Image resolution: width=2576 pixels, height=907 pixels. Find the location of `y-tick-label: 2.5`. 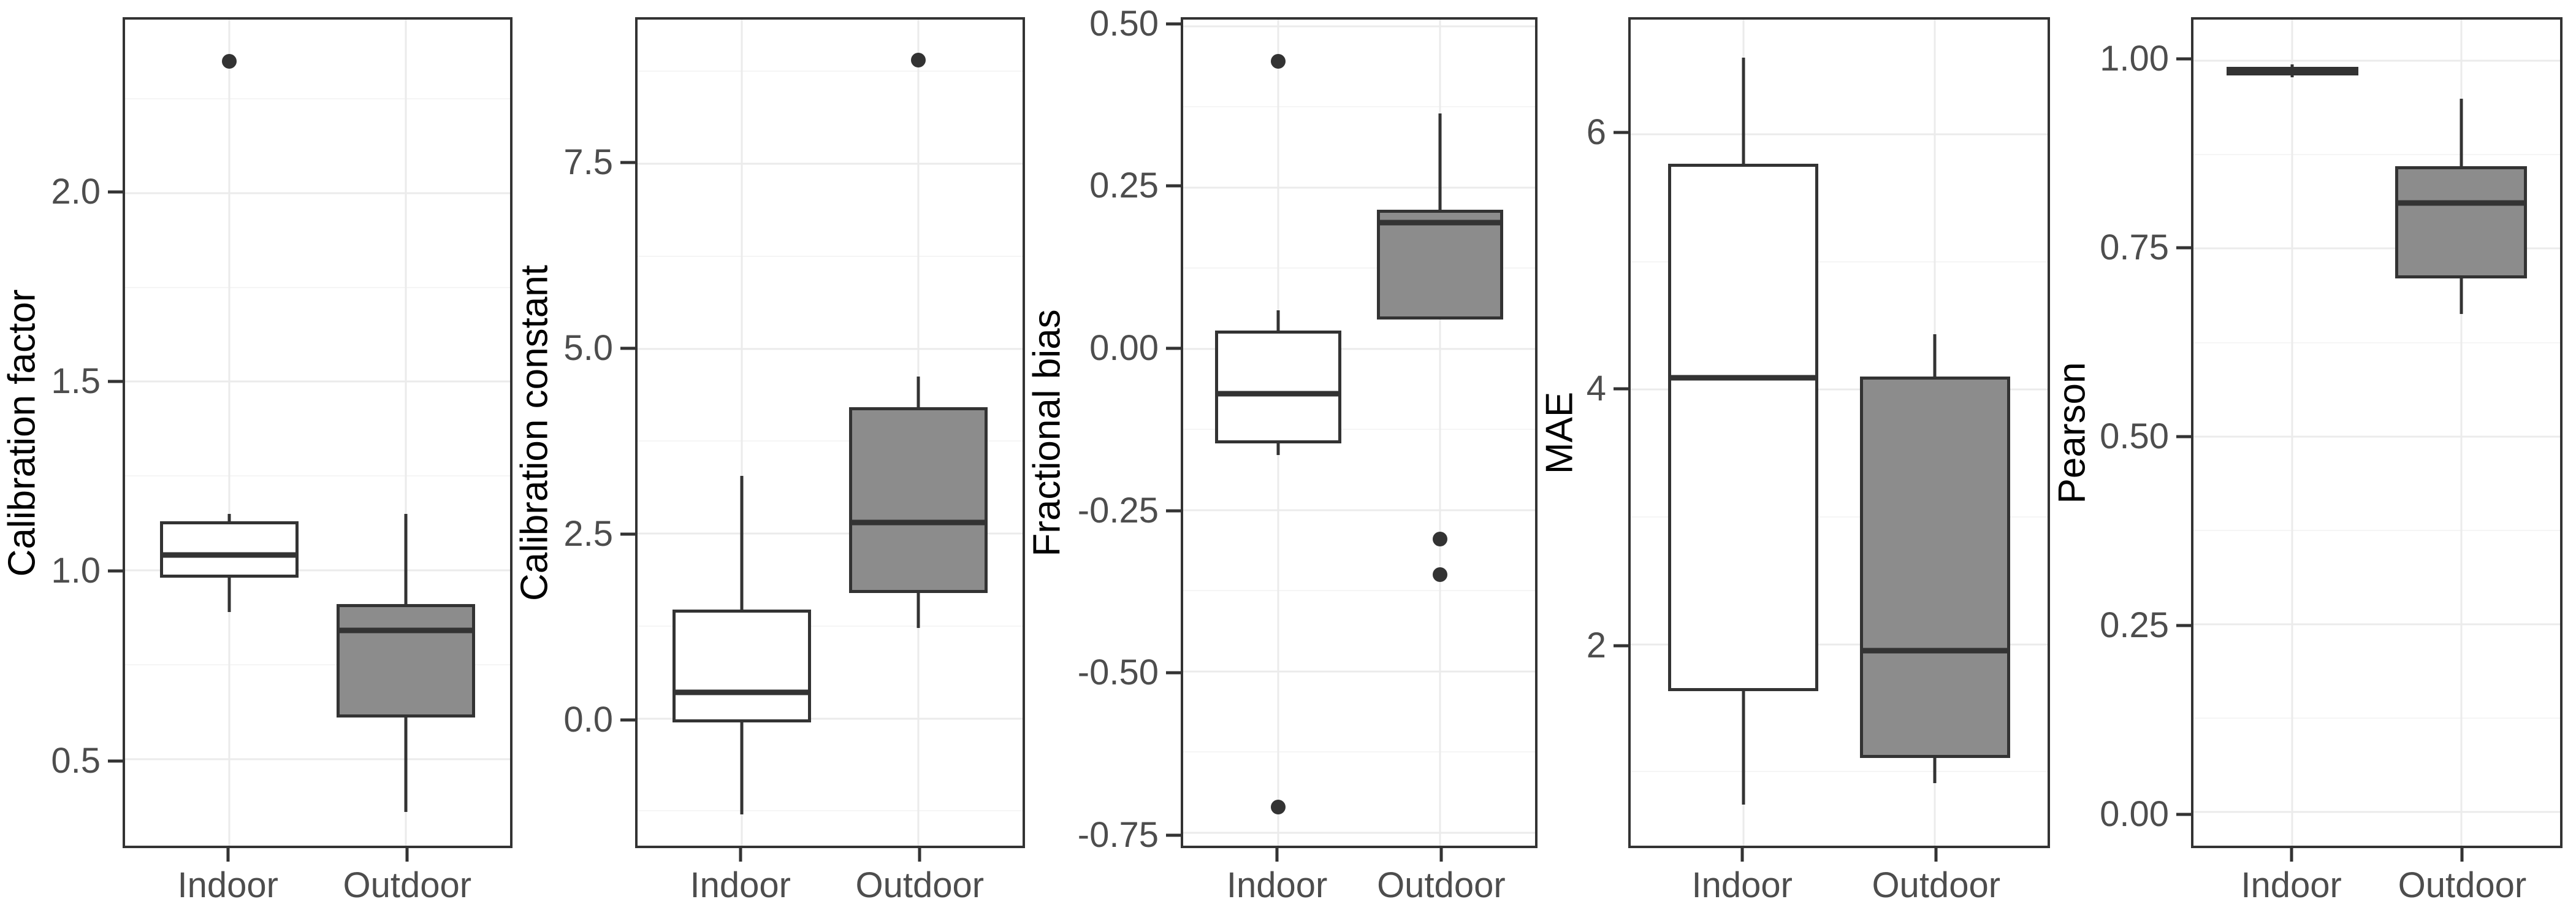

y-tick-label: 2.5 is located at coordinates (588, 534).